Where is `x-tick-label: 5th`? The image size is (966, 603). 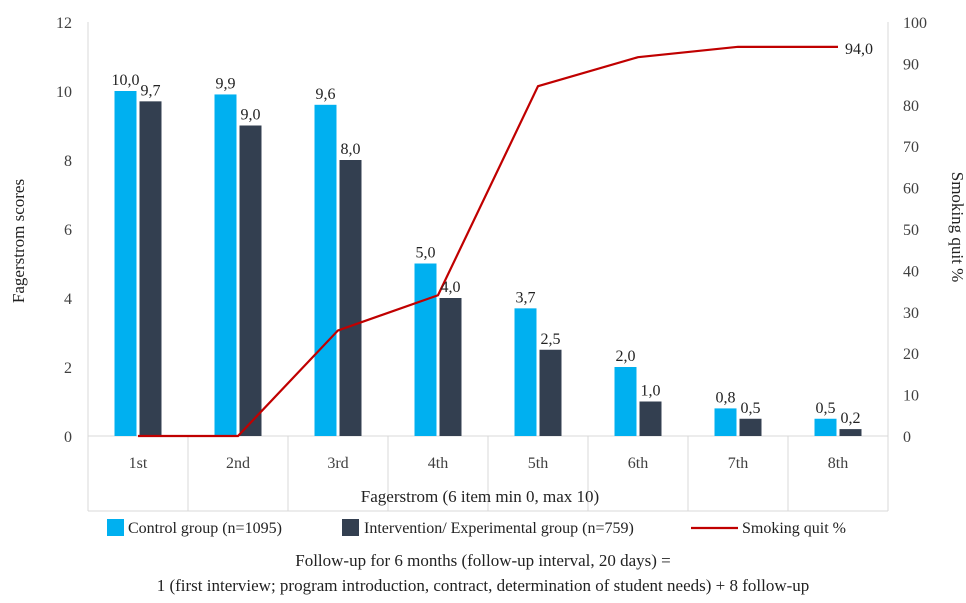
x-tick-label: 5th is located at coordinates (538, 463).